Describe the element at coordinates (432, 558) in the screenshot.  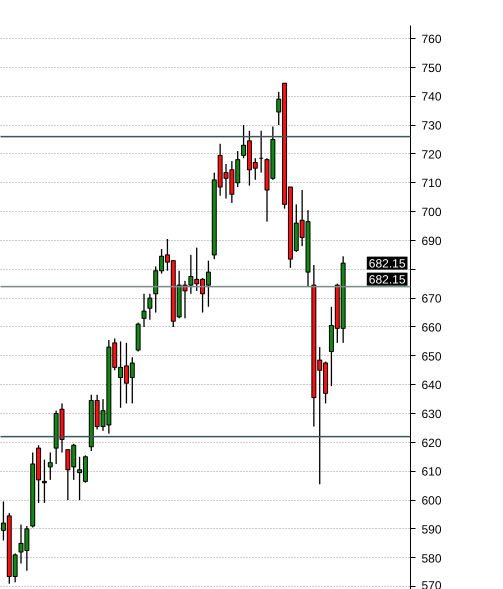
I see `y-tick-label: 580` at that location.